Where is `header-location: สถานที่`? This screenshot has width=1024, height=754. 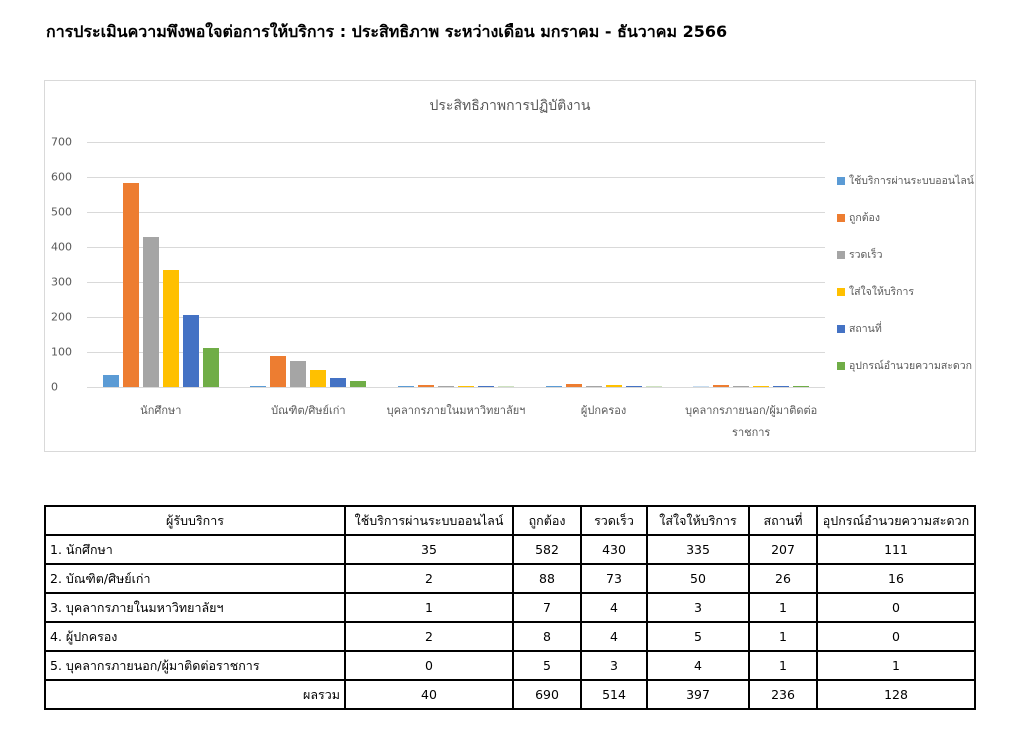 header-location: สถานที่ is located at coordinates (783, 520).